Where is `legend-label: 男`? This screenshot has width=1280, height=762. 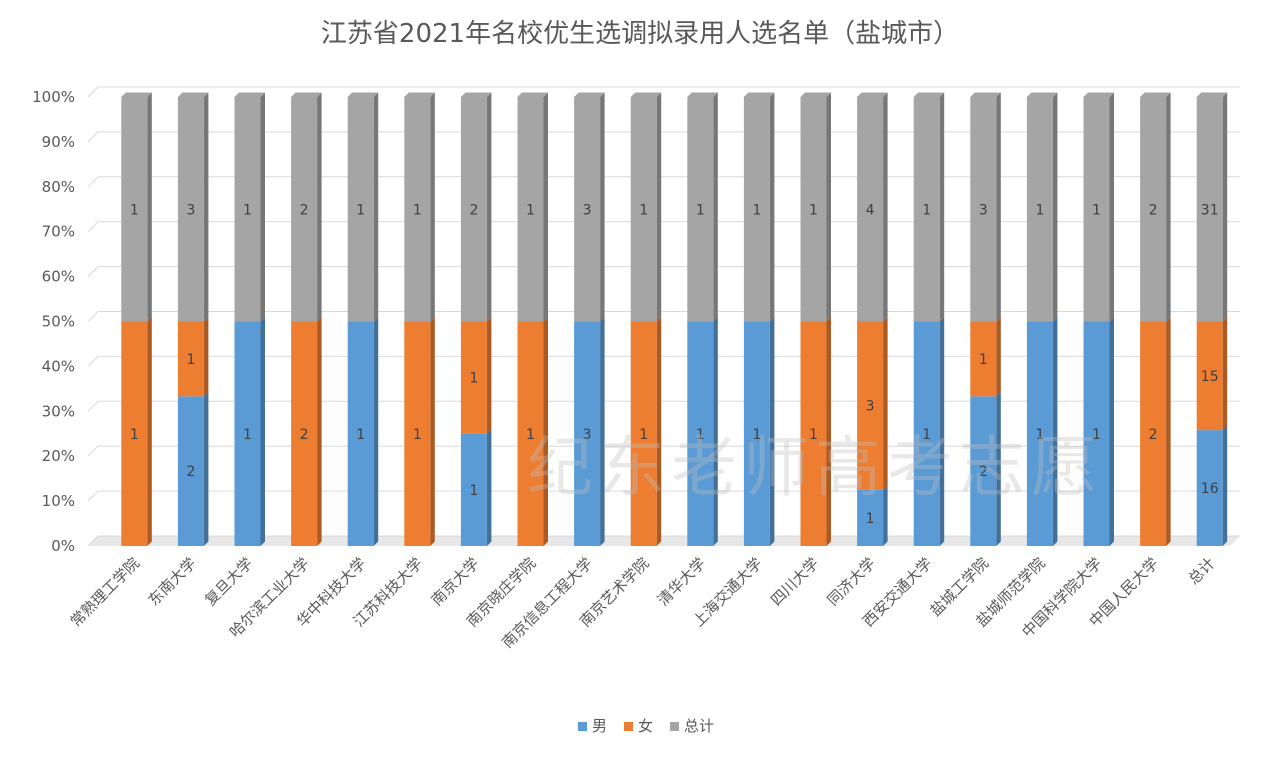
legend-label: 男 is located at coordinates (599, 726).